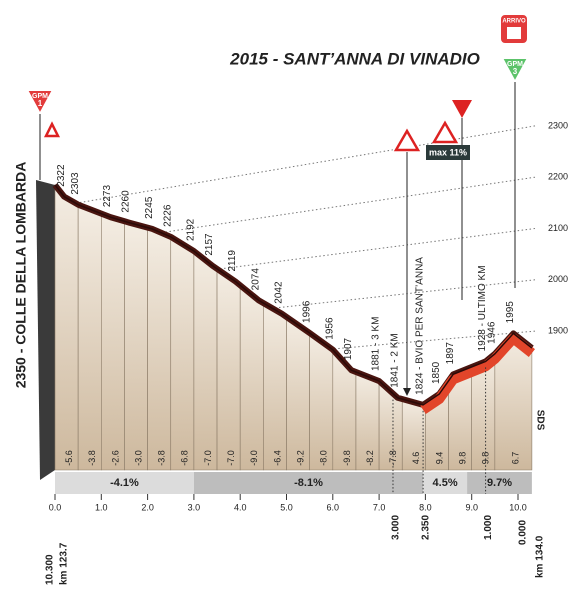 The height and width of the screenshot is (590, 578). Describe the element at coordinates (558, 177) in the screenshot. I see `y-tick-label: 2200` at that location.